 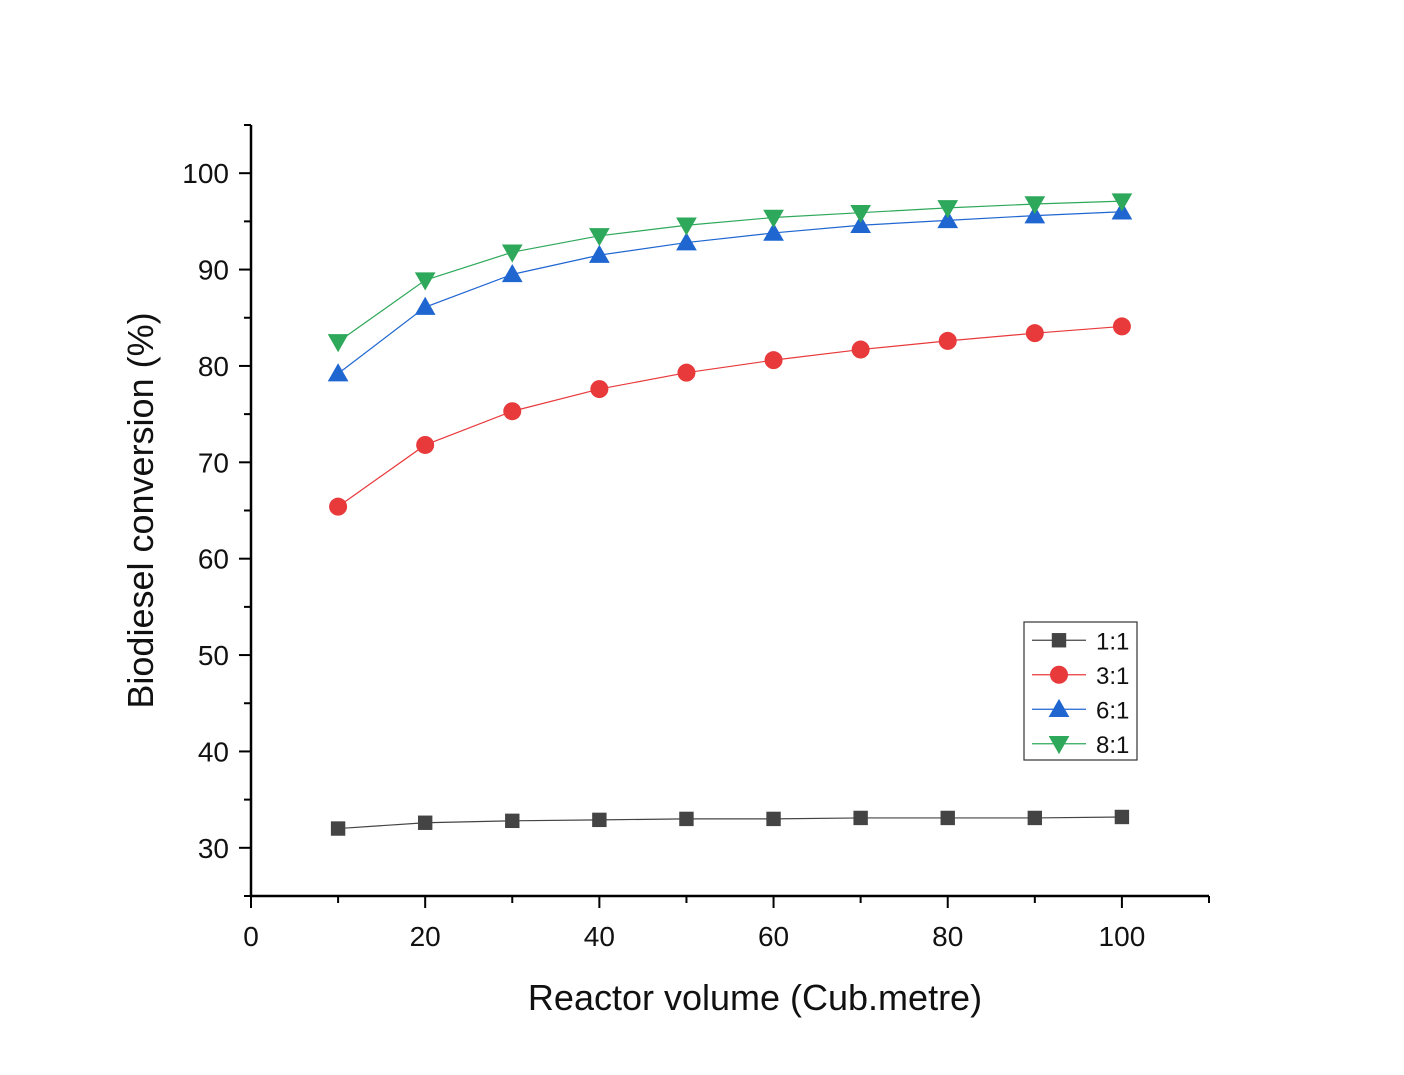 What do you see at coordinates (1080, 641) in the screenshot?
I see `legend-item: 1:1` at bounding box center [1080, 641].